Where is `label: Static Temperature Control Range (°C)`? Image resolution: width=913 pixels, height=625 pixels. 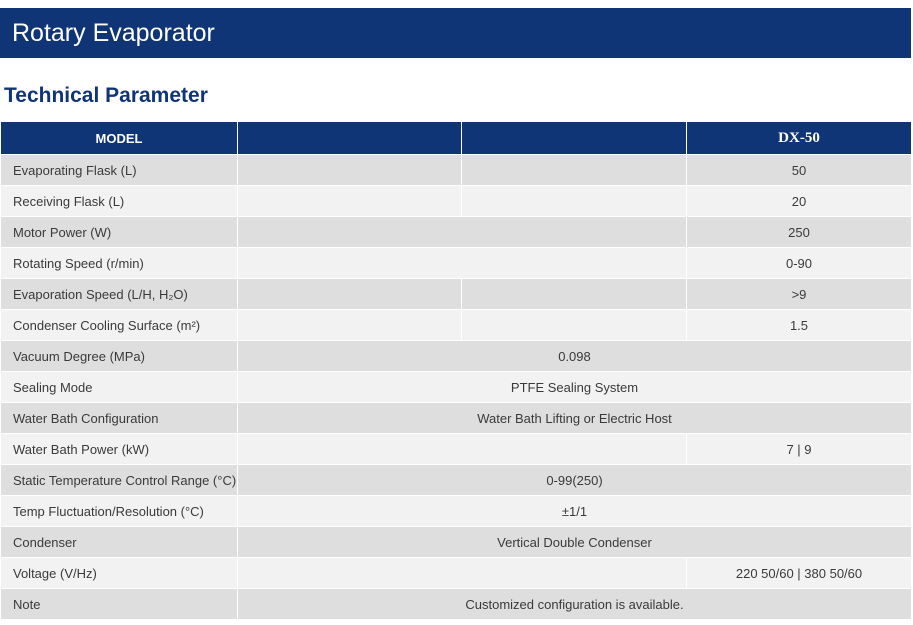
label: Static Temperature Control Range (°C) is located at coordinates (119, 480).